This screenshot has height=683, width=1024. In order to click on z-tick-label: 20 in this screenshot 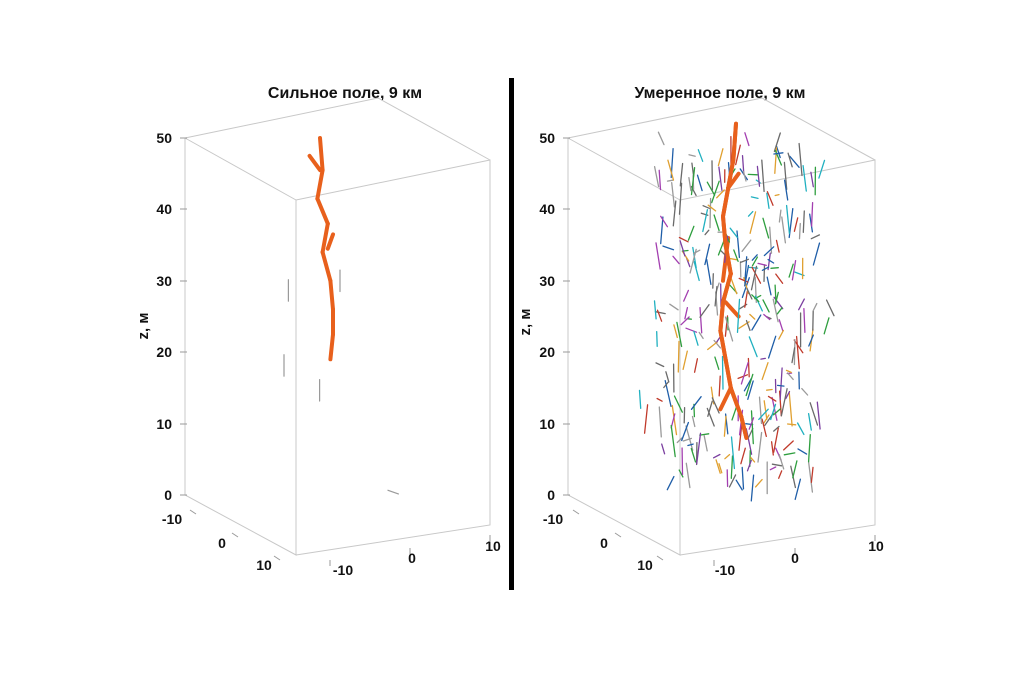, I will do `click(547, 352)`.